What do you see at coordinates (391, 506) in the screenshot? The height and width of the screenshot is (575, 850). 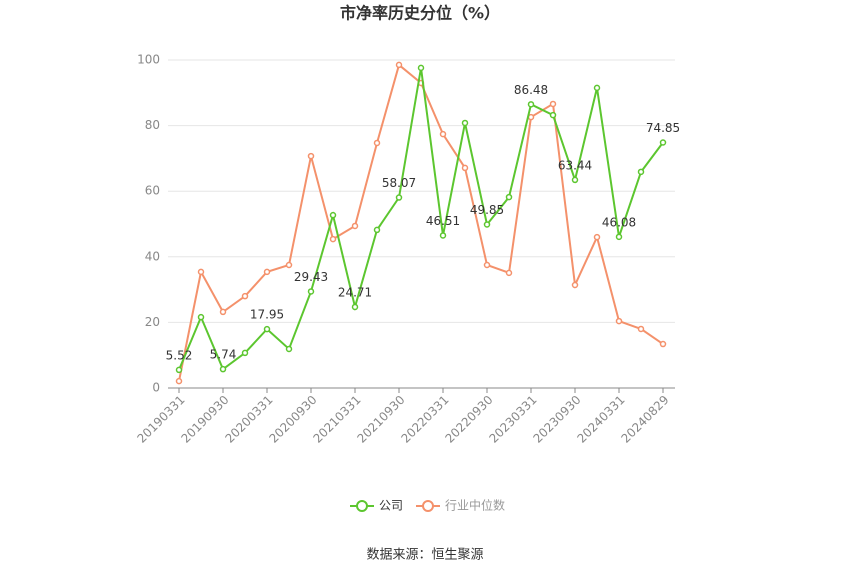 I see `legend-label: 公司` at bounding box center [391, 506].